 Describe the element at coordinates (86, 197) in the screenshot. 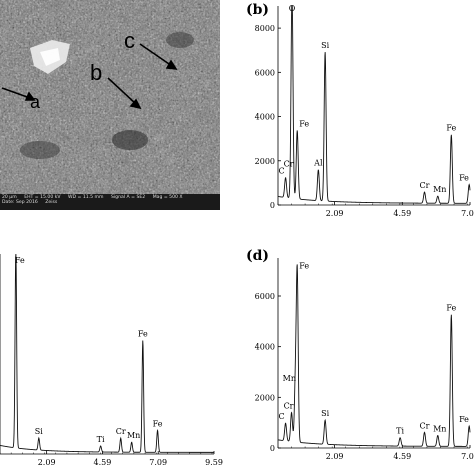

I see `sem-footer-item: WD = 11.5 mm` at that location.